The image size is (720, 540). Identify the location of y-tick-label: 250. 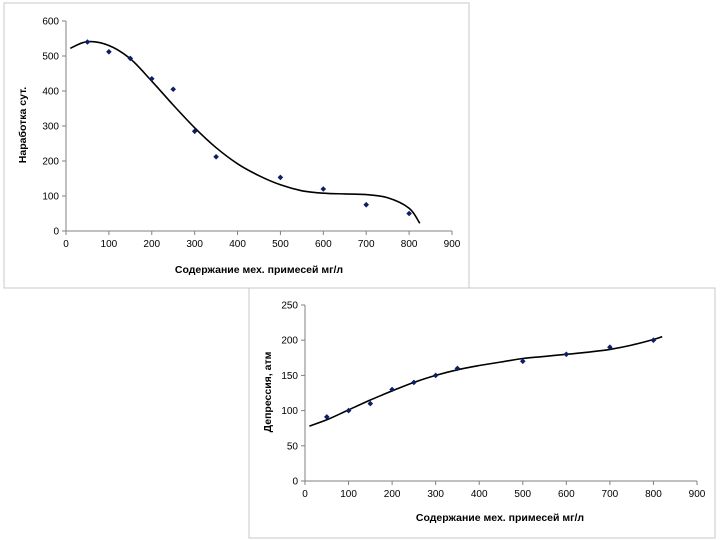
(289, 306).